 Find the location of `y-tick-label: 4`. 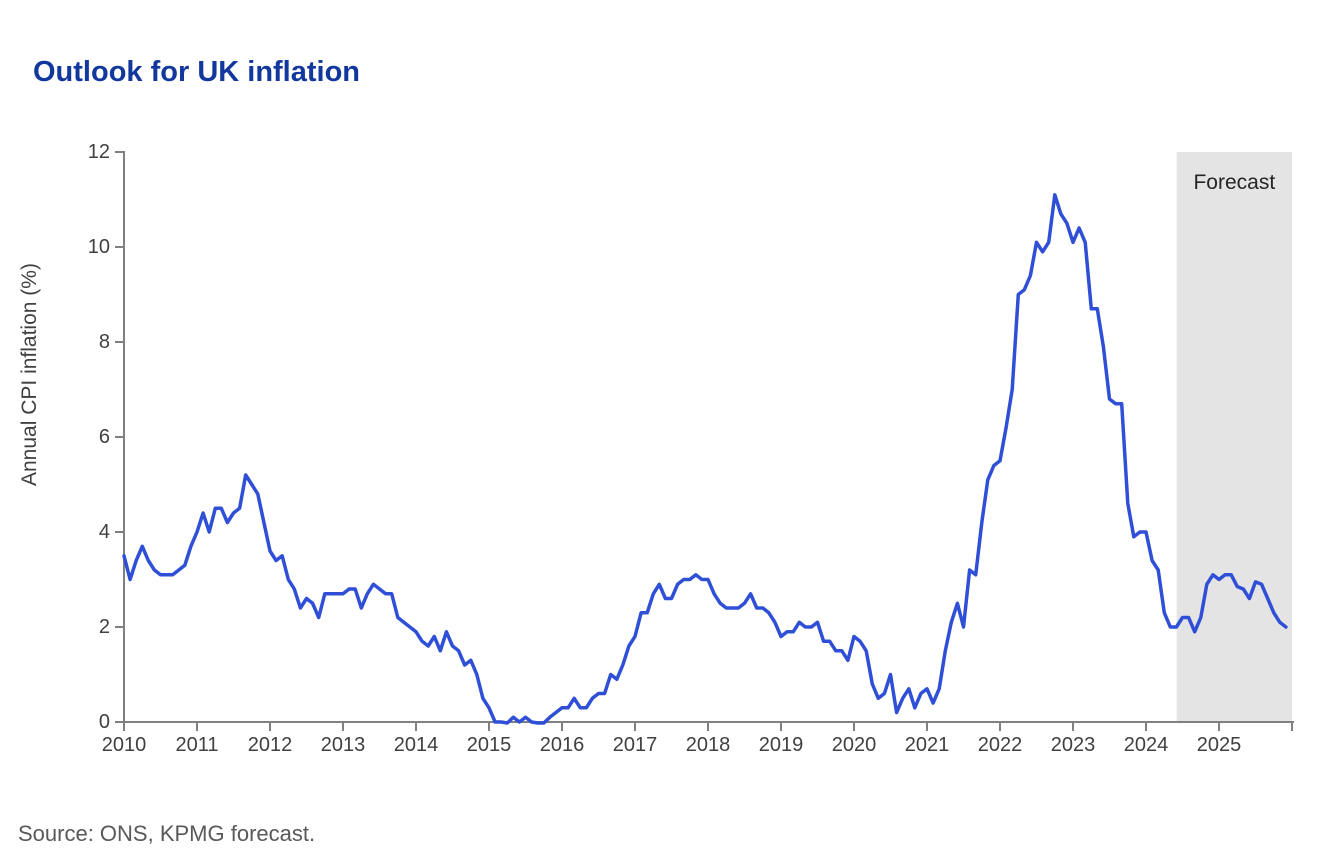

y-tick-label: 4 is located at coordinates (104, 532).